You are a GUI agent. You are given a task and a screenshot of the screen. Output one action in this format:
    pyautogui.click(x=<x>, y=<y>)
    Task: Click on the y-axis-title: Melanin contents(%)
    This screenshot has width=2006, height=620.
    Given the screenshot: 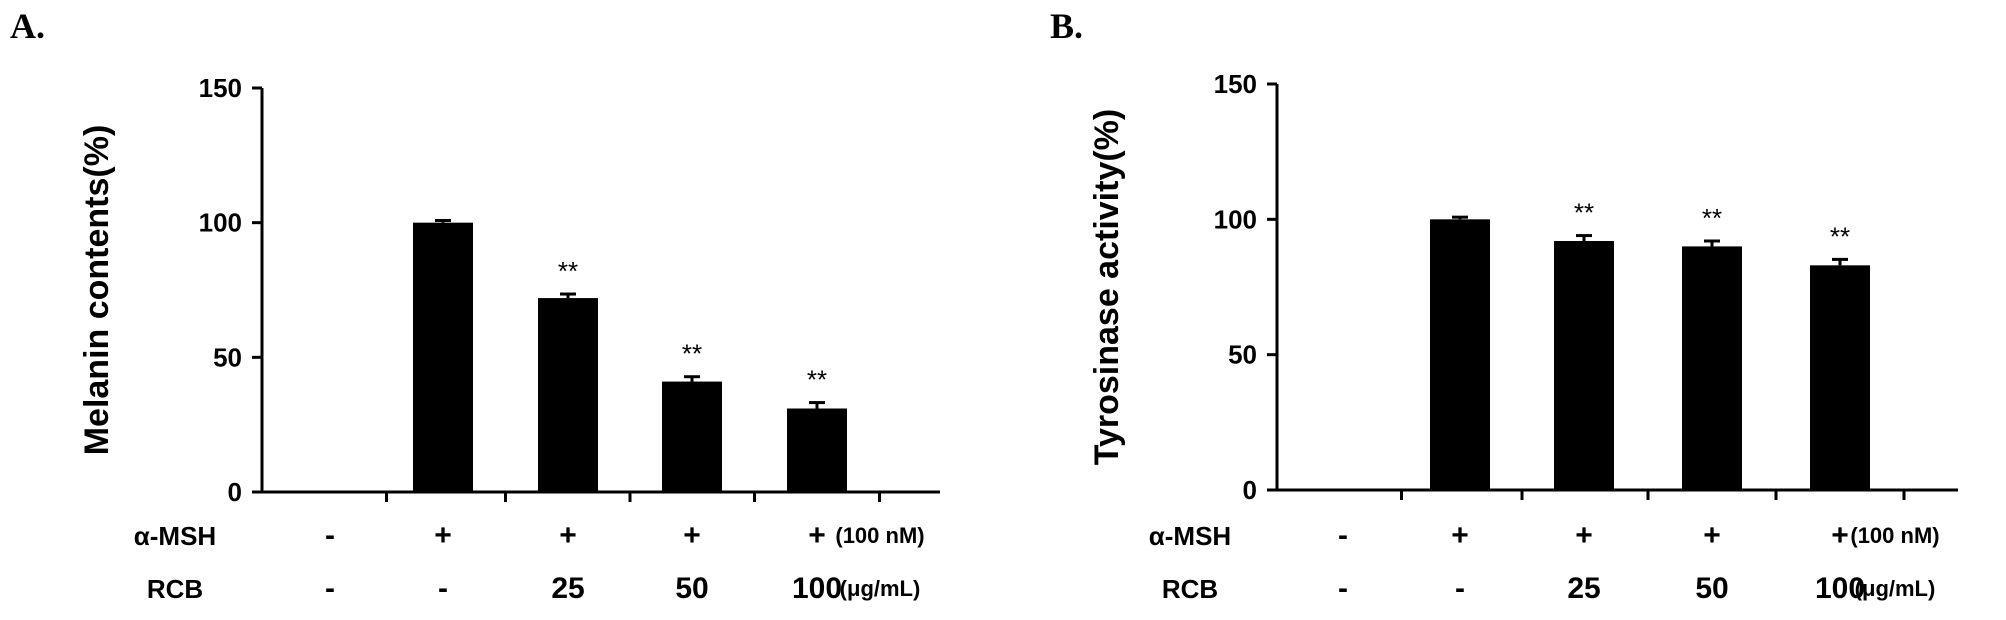 What is the action you would take?
    pyautogui.click(x=97, y=290)
    